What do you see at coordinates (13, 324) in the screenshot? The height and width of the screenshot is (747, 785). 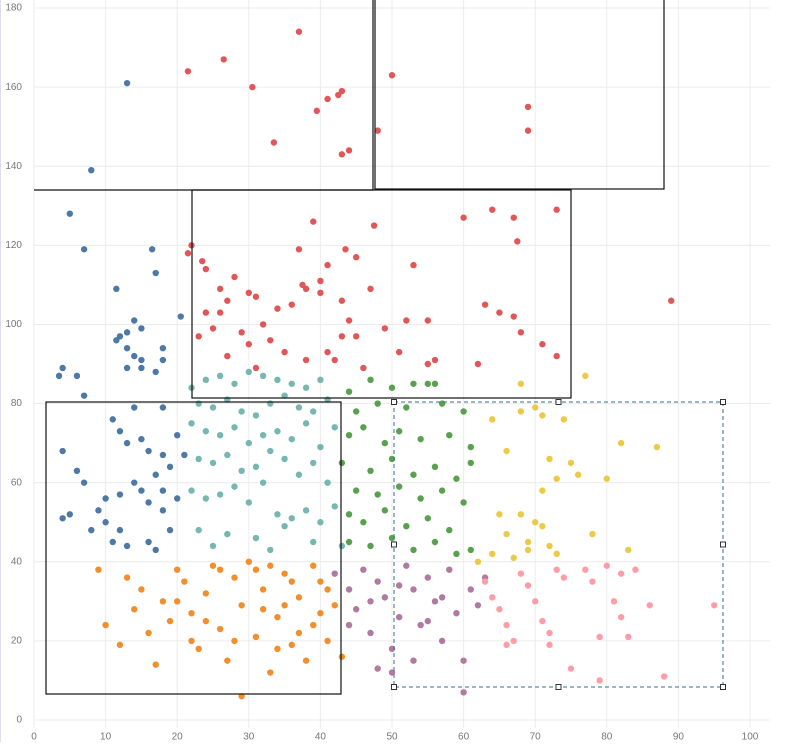 I see `y-tick-label: 100` at bounding box center [13, 324].